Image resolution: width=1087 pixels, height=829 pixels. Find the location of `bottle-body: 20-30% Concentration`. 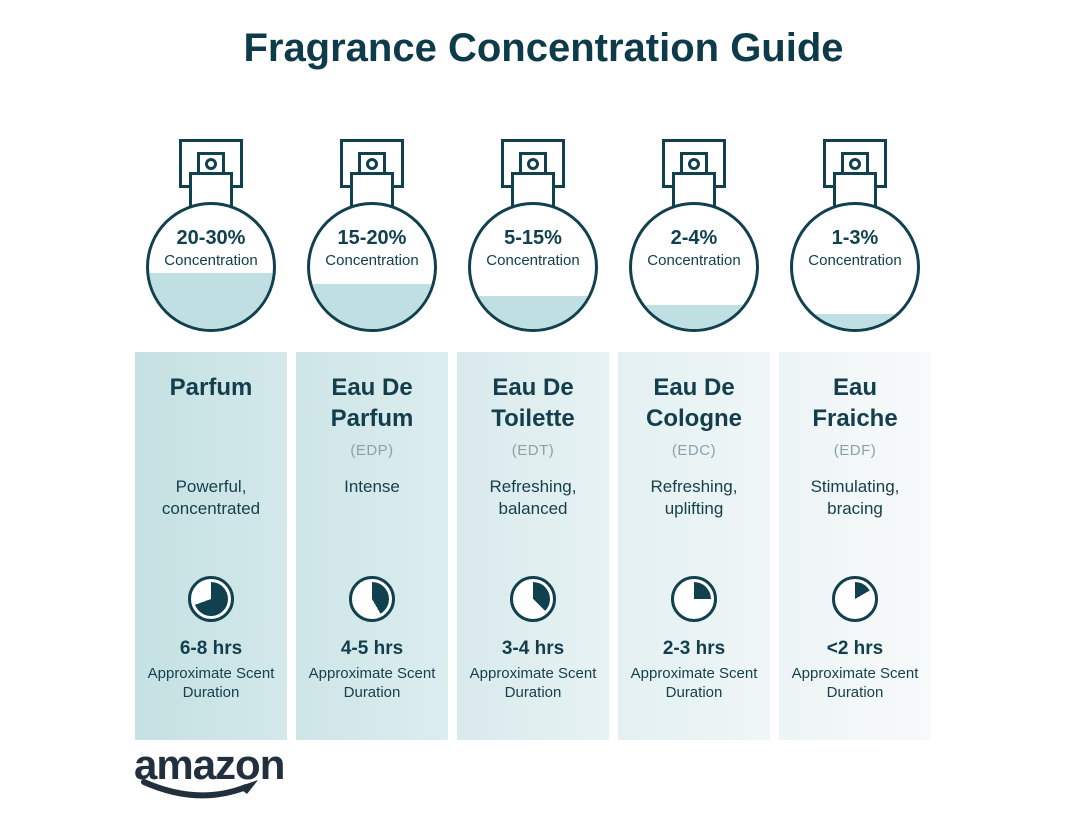

bottle-body: 20-30% Concentration is located at coordinates (211, 267).